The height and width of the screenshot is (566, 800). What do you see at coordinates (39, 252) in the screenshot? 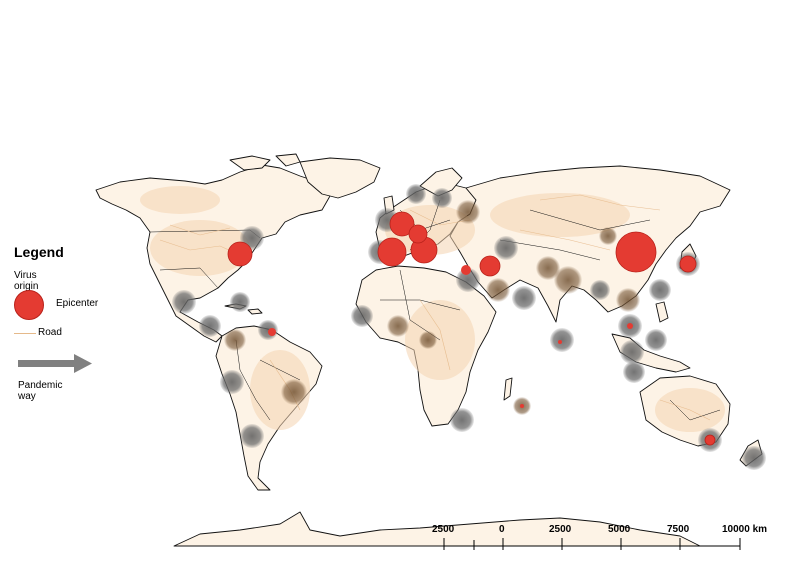
I see `legend-title: Legend` at bounding box center [39, 252].